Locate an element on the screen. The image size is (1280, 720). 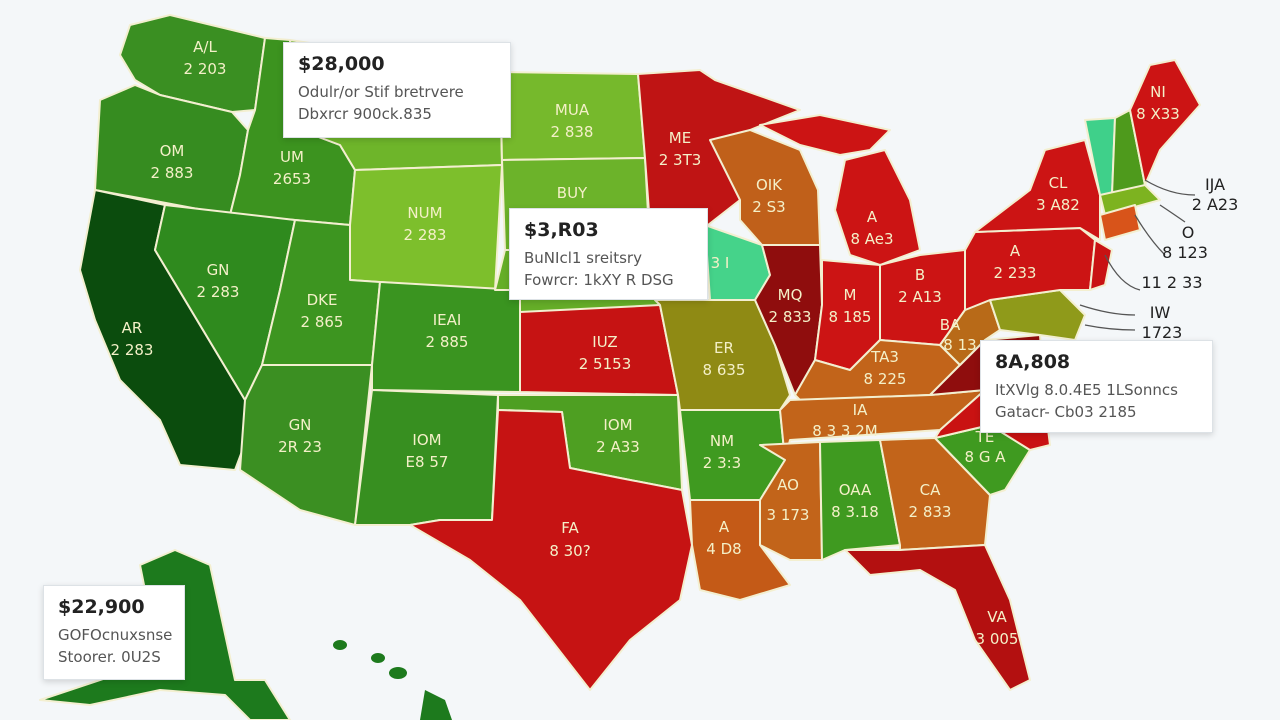
tooltip-line: ItXVlg 8.0.4E5 1LSonncs is located at coordinates (1086, 390).